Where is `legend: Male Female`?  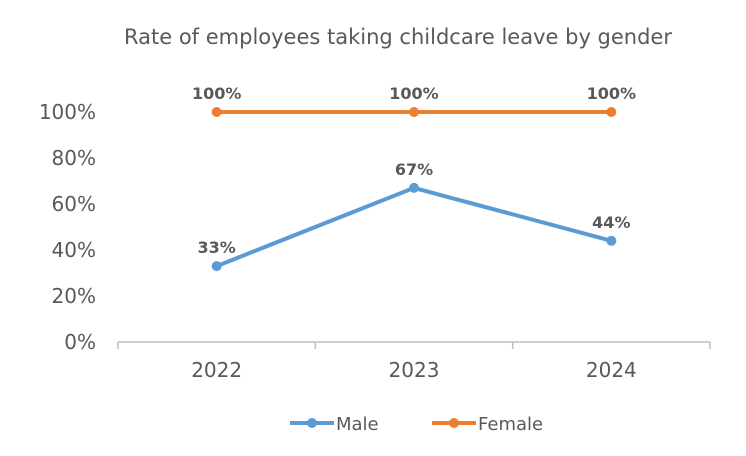 legend: Male Female is located at coordinates (416, 424).